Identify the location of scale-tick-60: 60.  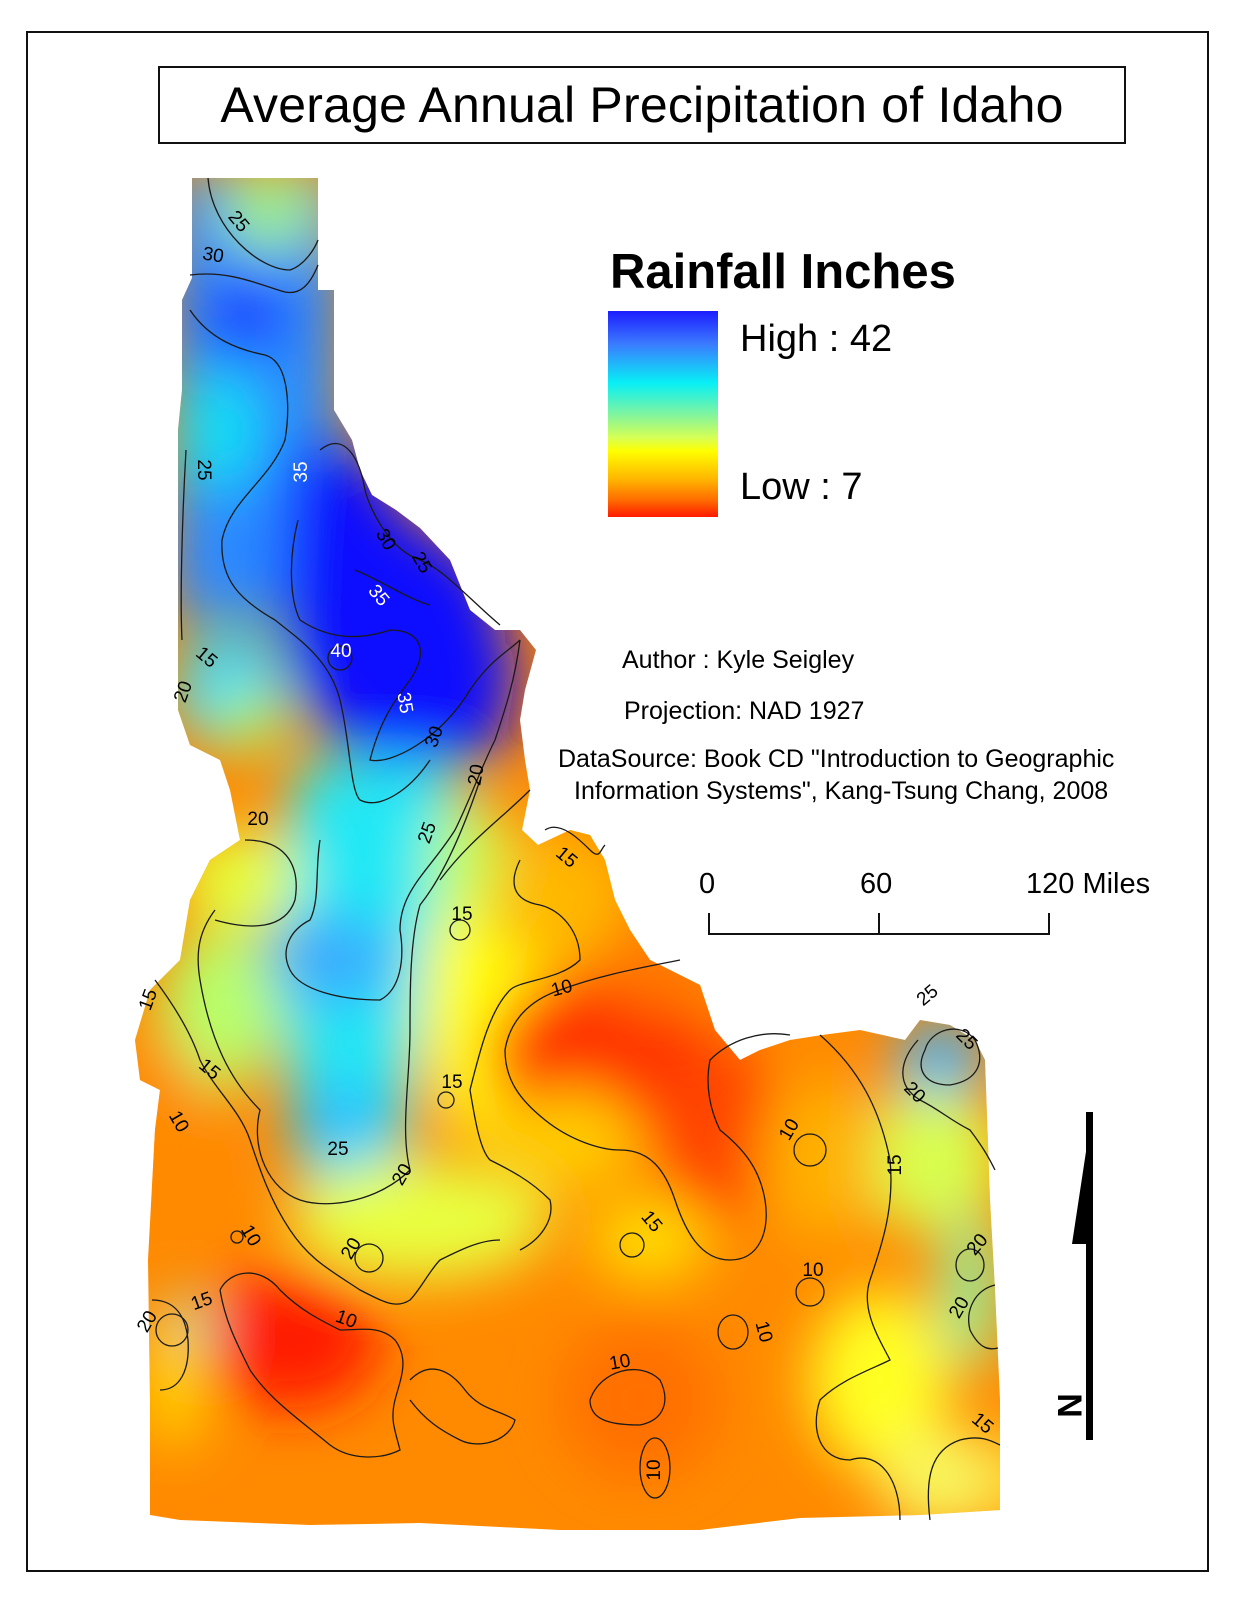
(876, 884).